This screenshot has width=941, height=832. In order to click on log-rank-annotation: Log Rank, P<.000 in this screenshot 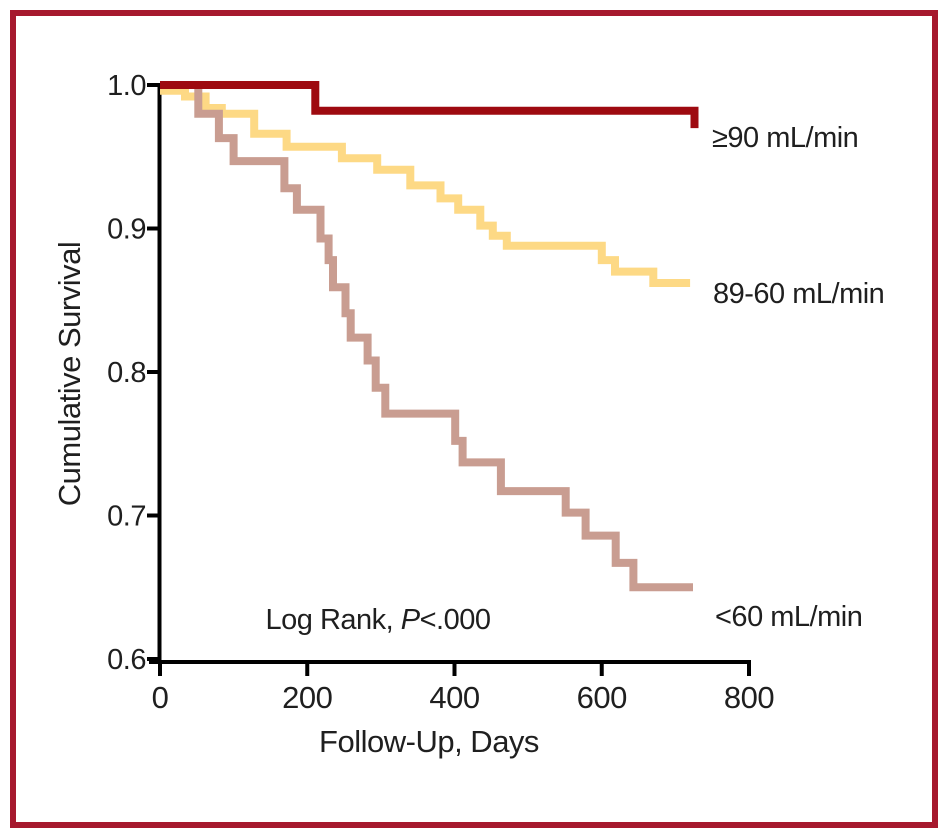, I will do `click(378, 620)`.